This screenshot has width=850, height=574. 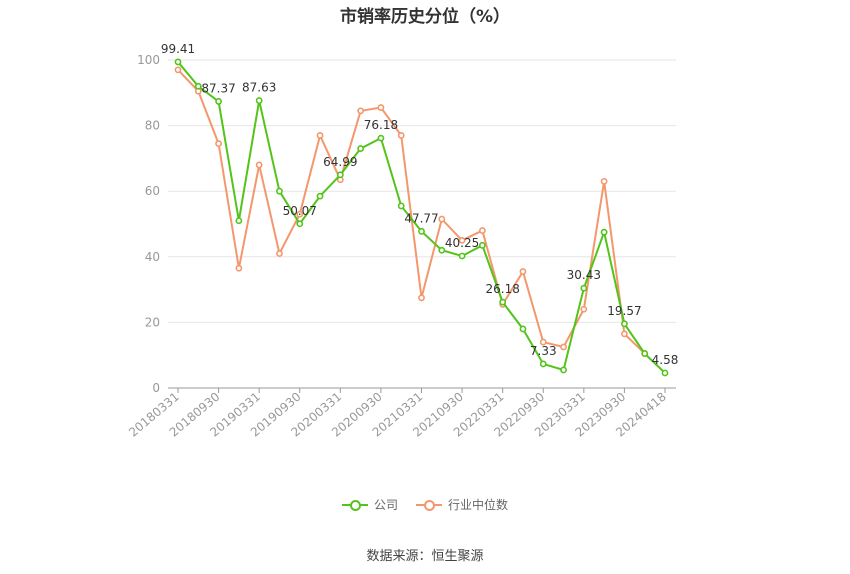 What do you see at coordinates (156, 388) in the screenshot?
I see `y-tick-label: 0` at bounding box center [156, 388].